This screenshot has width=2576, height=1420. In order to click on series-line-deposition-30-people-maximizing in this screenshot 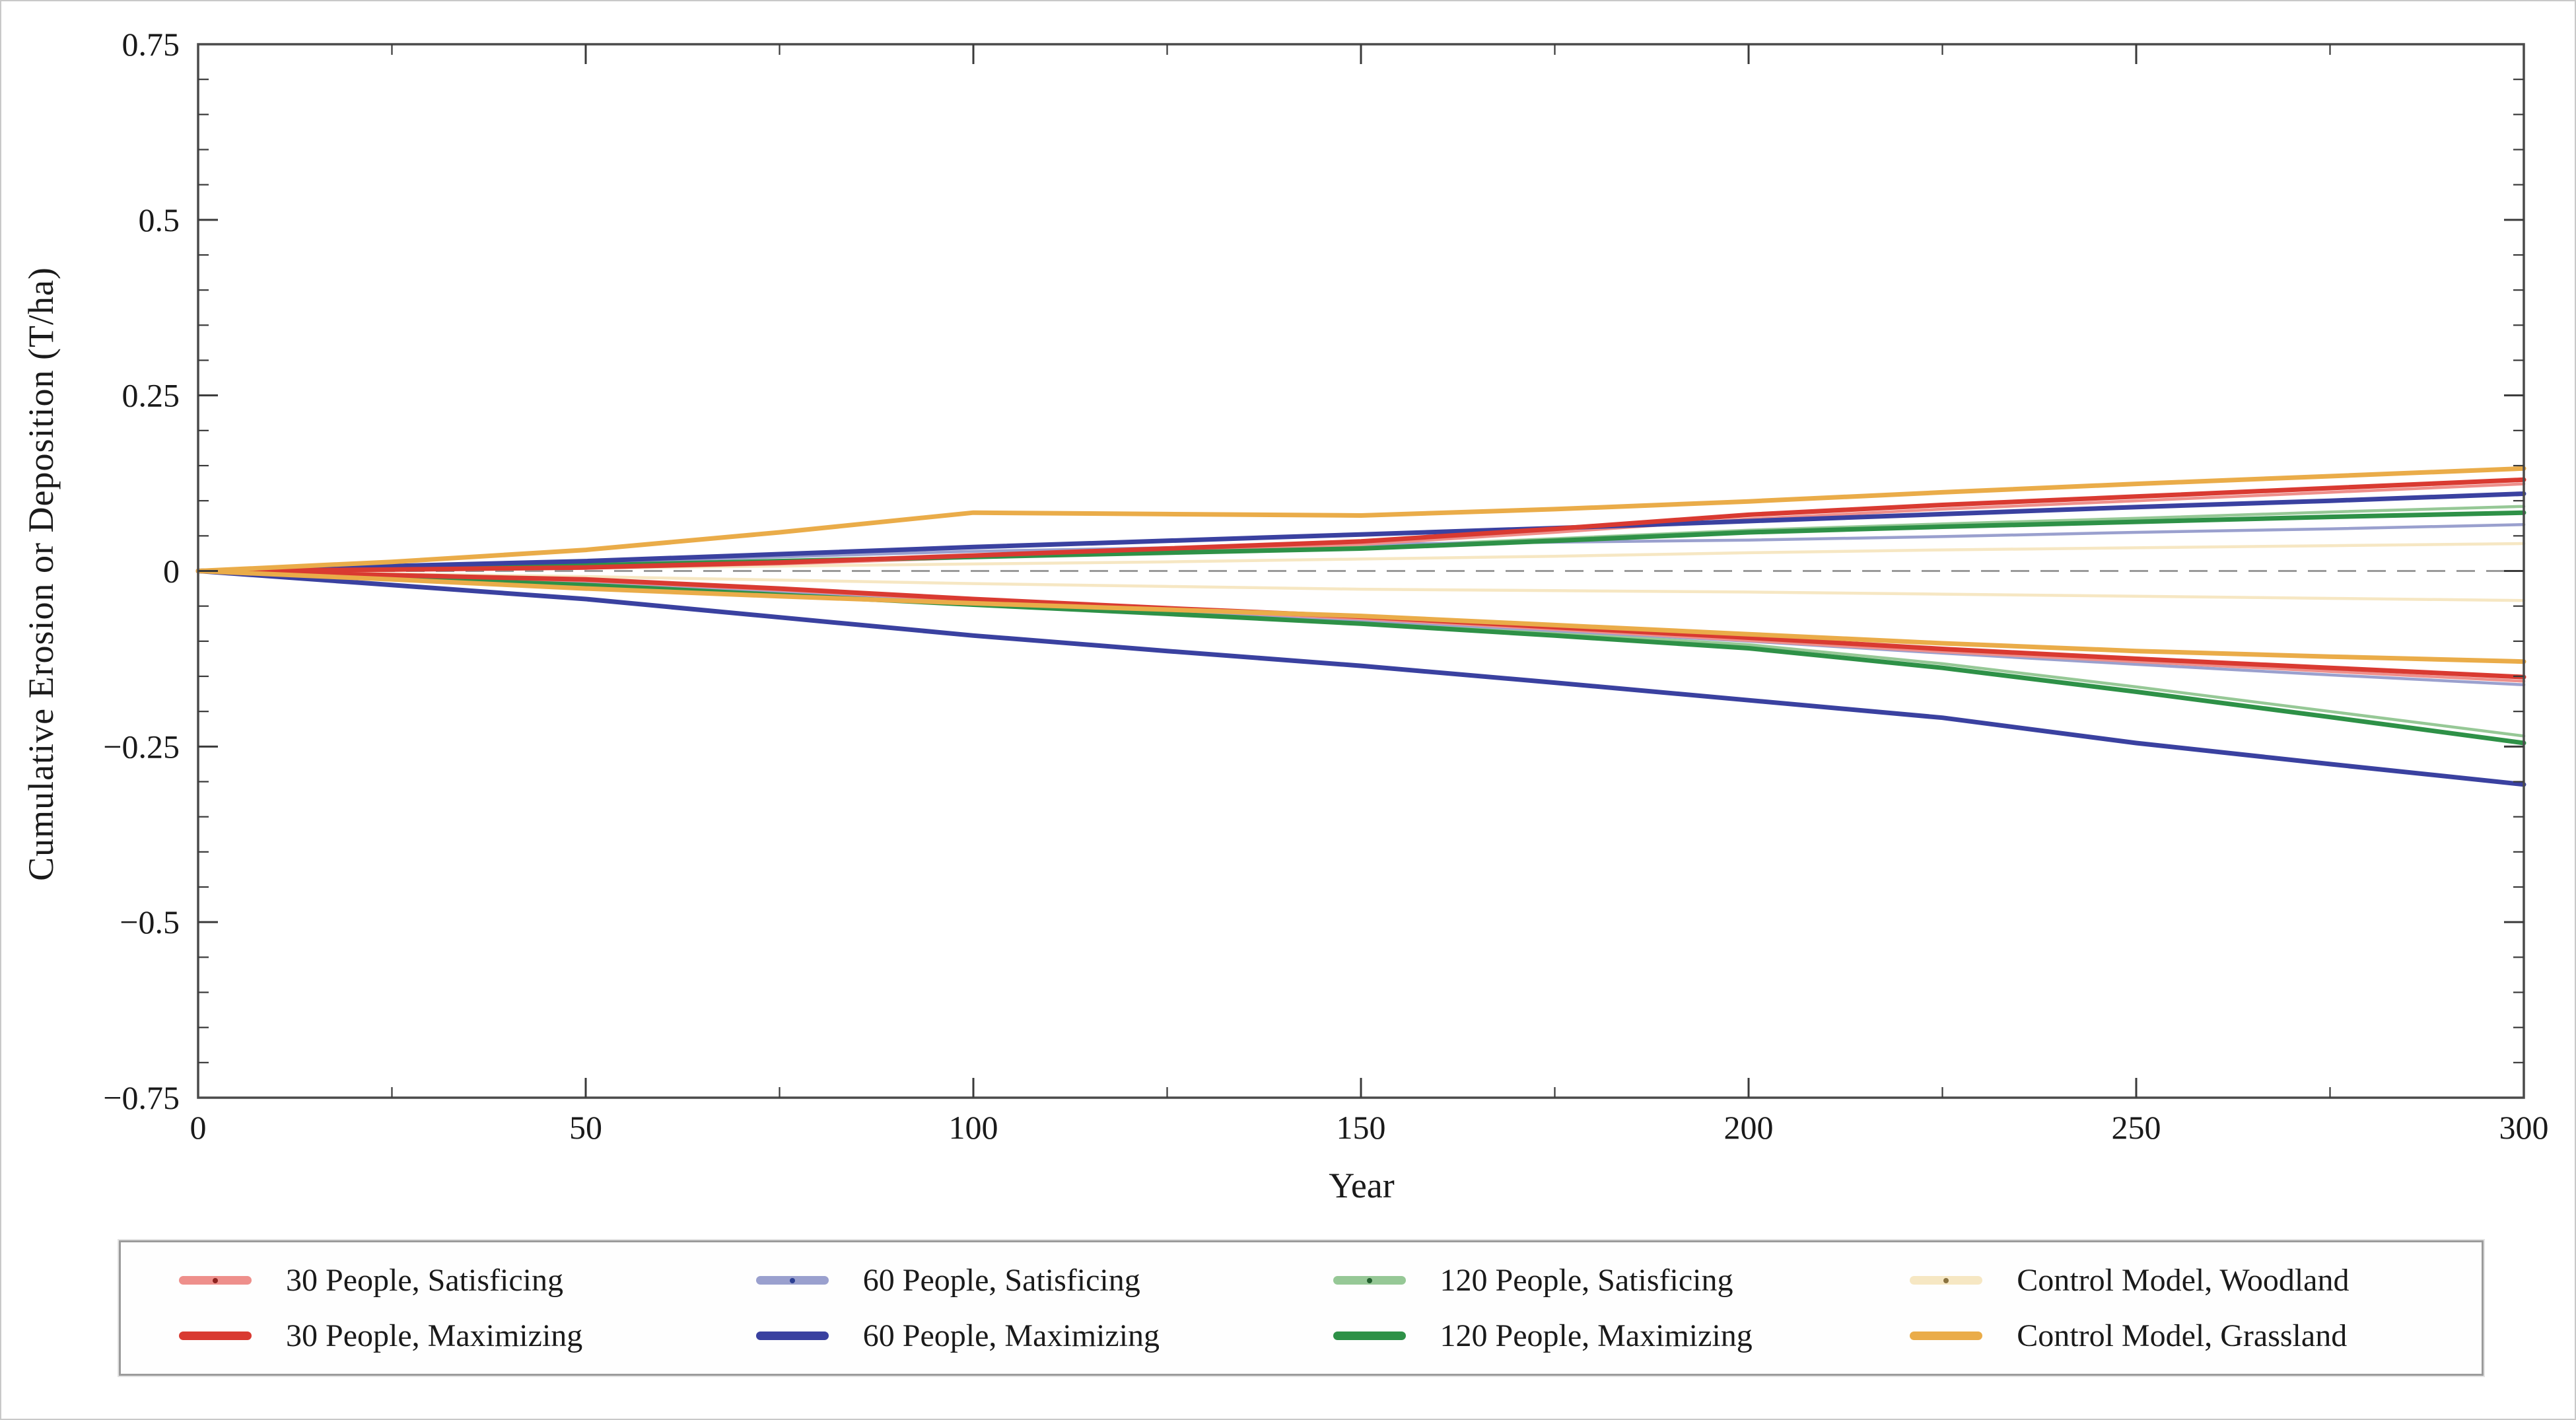, I will do `click(1361, 525)`.